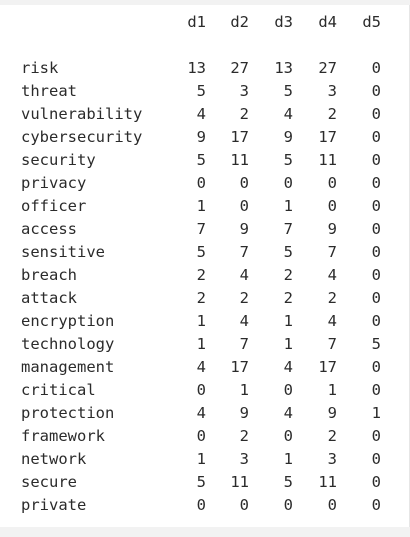 This screenshot has height=537, width=410. Describe the element at coordinates (54, 505) in the screenshot. I see `row-term-label: private` at that location.